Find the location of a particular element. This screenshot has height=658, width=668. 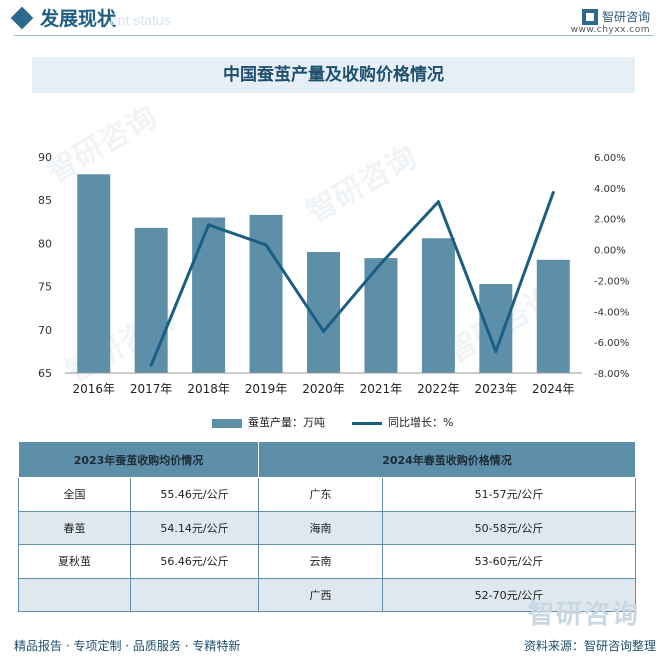

brand-name: 智研咨询 is located at coordinates (625, 17).